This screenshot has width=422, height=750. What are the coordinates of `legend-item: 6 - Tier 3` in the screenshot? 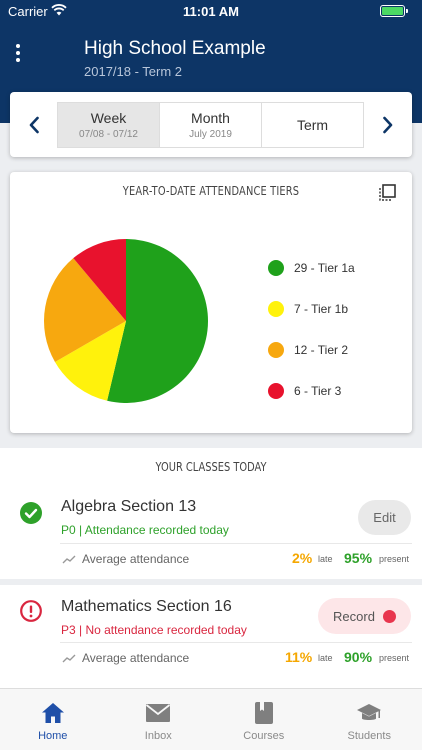 It's located at (311, 390).